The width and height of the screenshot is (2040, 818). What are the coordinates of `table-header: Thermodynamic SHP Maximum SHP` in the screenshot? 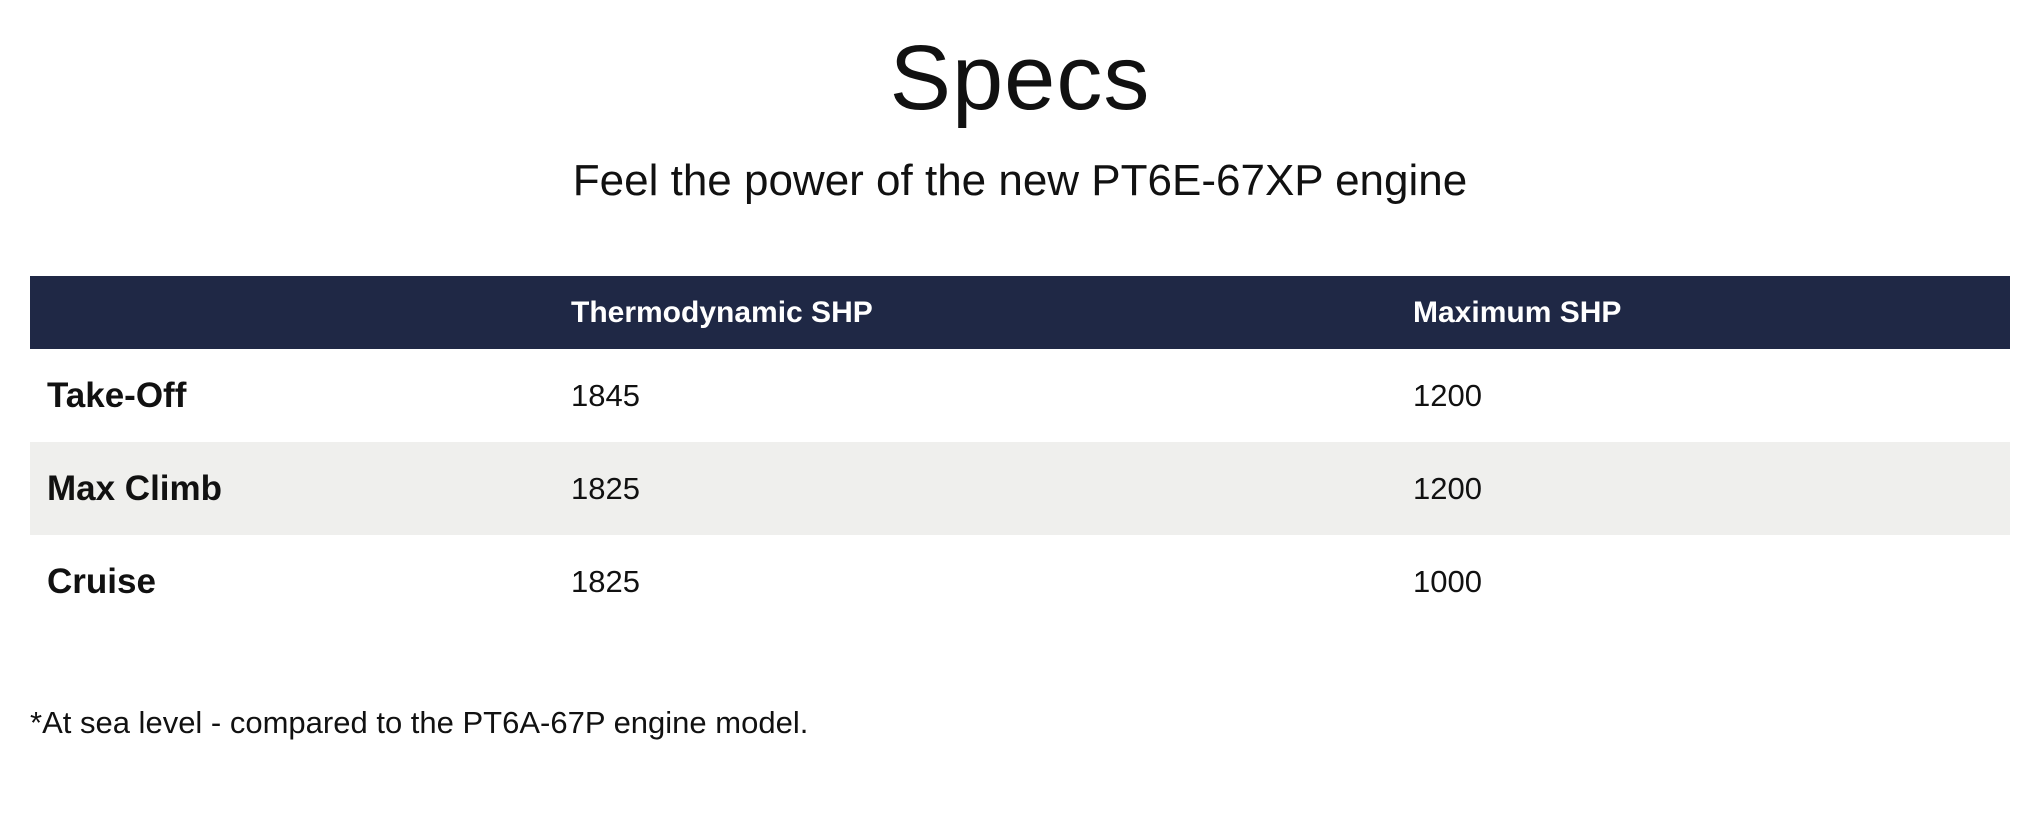 It's located at (1020, 312).